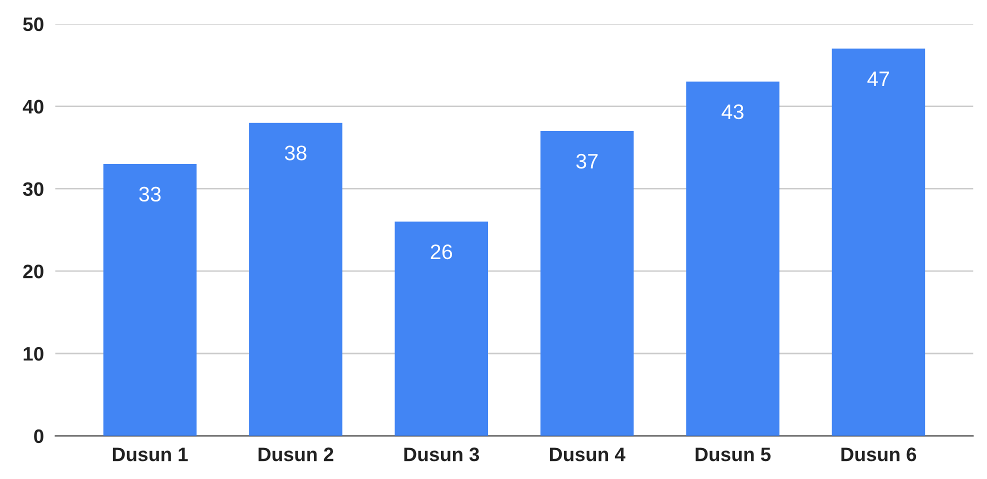 Image resolution: width=987 pixels, height=479 pixels. Describe the element at coordinates (39, 436) in the screenshot. I see `y-tick-label: 0` at that location.